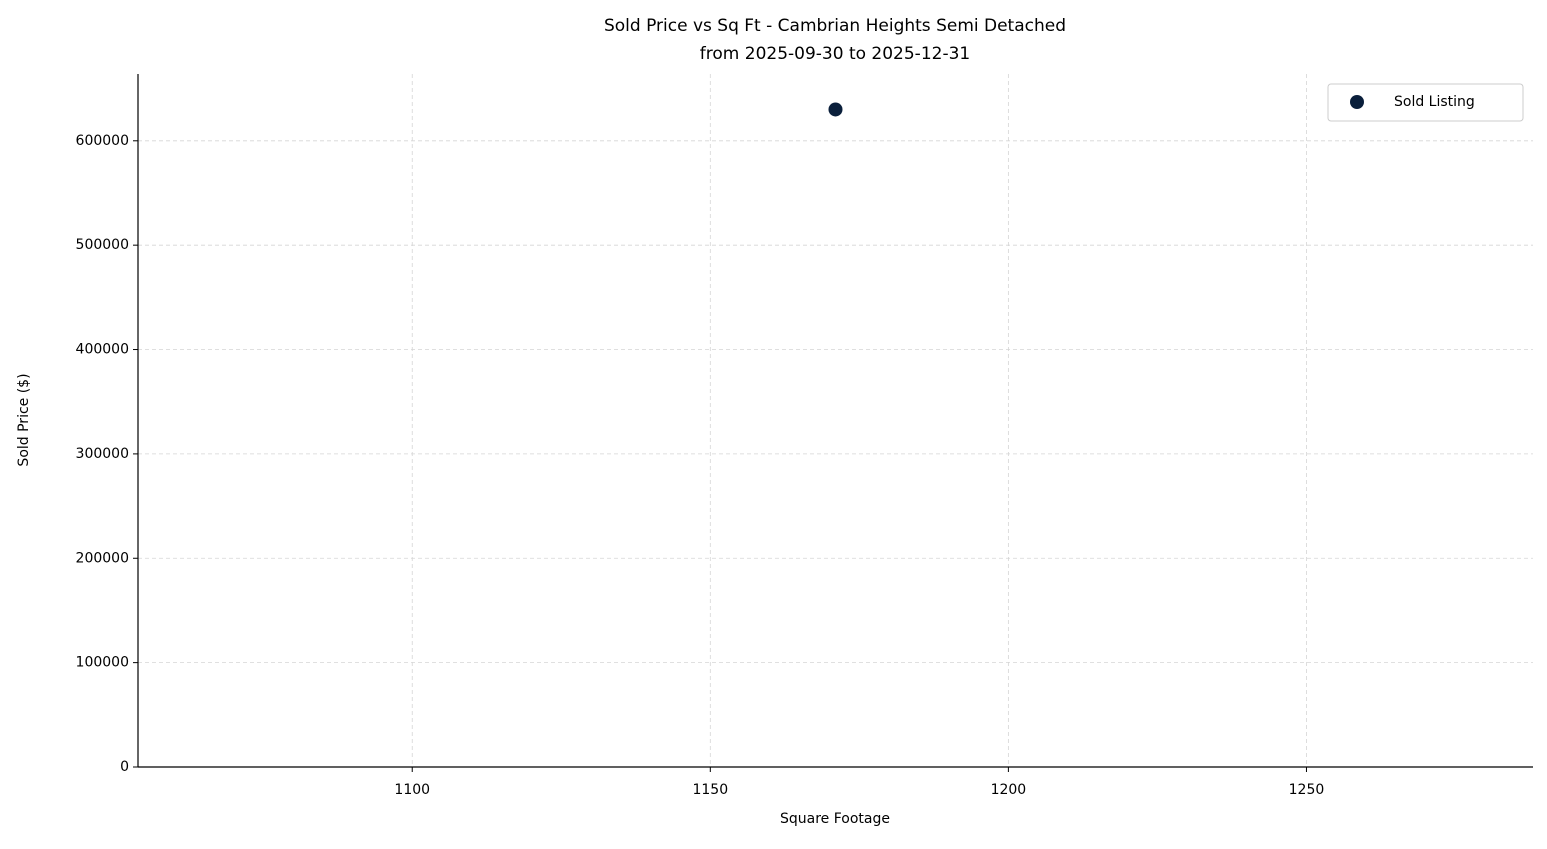 The width and height of the screenshot is (1547, 849). I want to click on legend-marker, so click(1357, 102).